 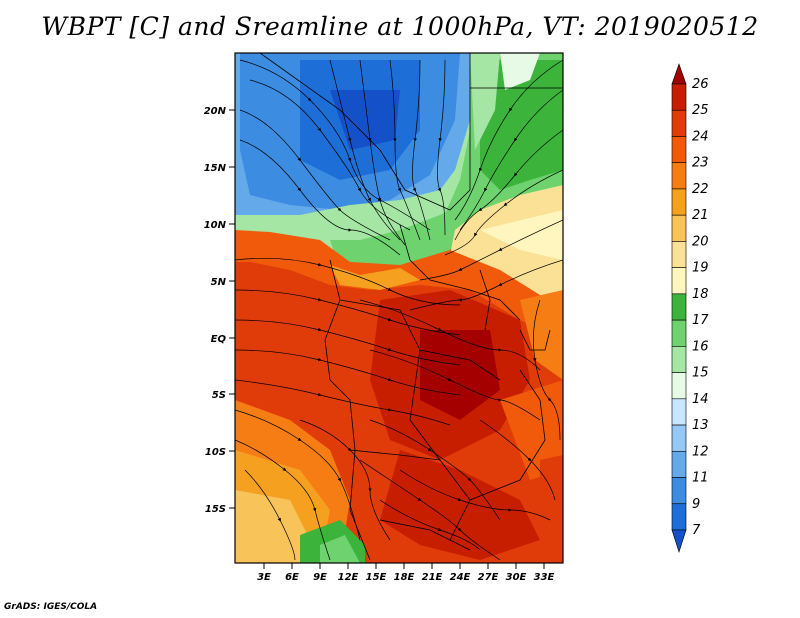 I want to click on colorbar-label: 19, so click(x=700, y=268).